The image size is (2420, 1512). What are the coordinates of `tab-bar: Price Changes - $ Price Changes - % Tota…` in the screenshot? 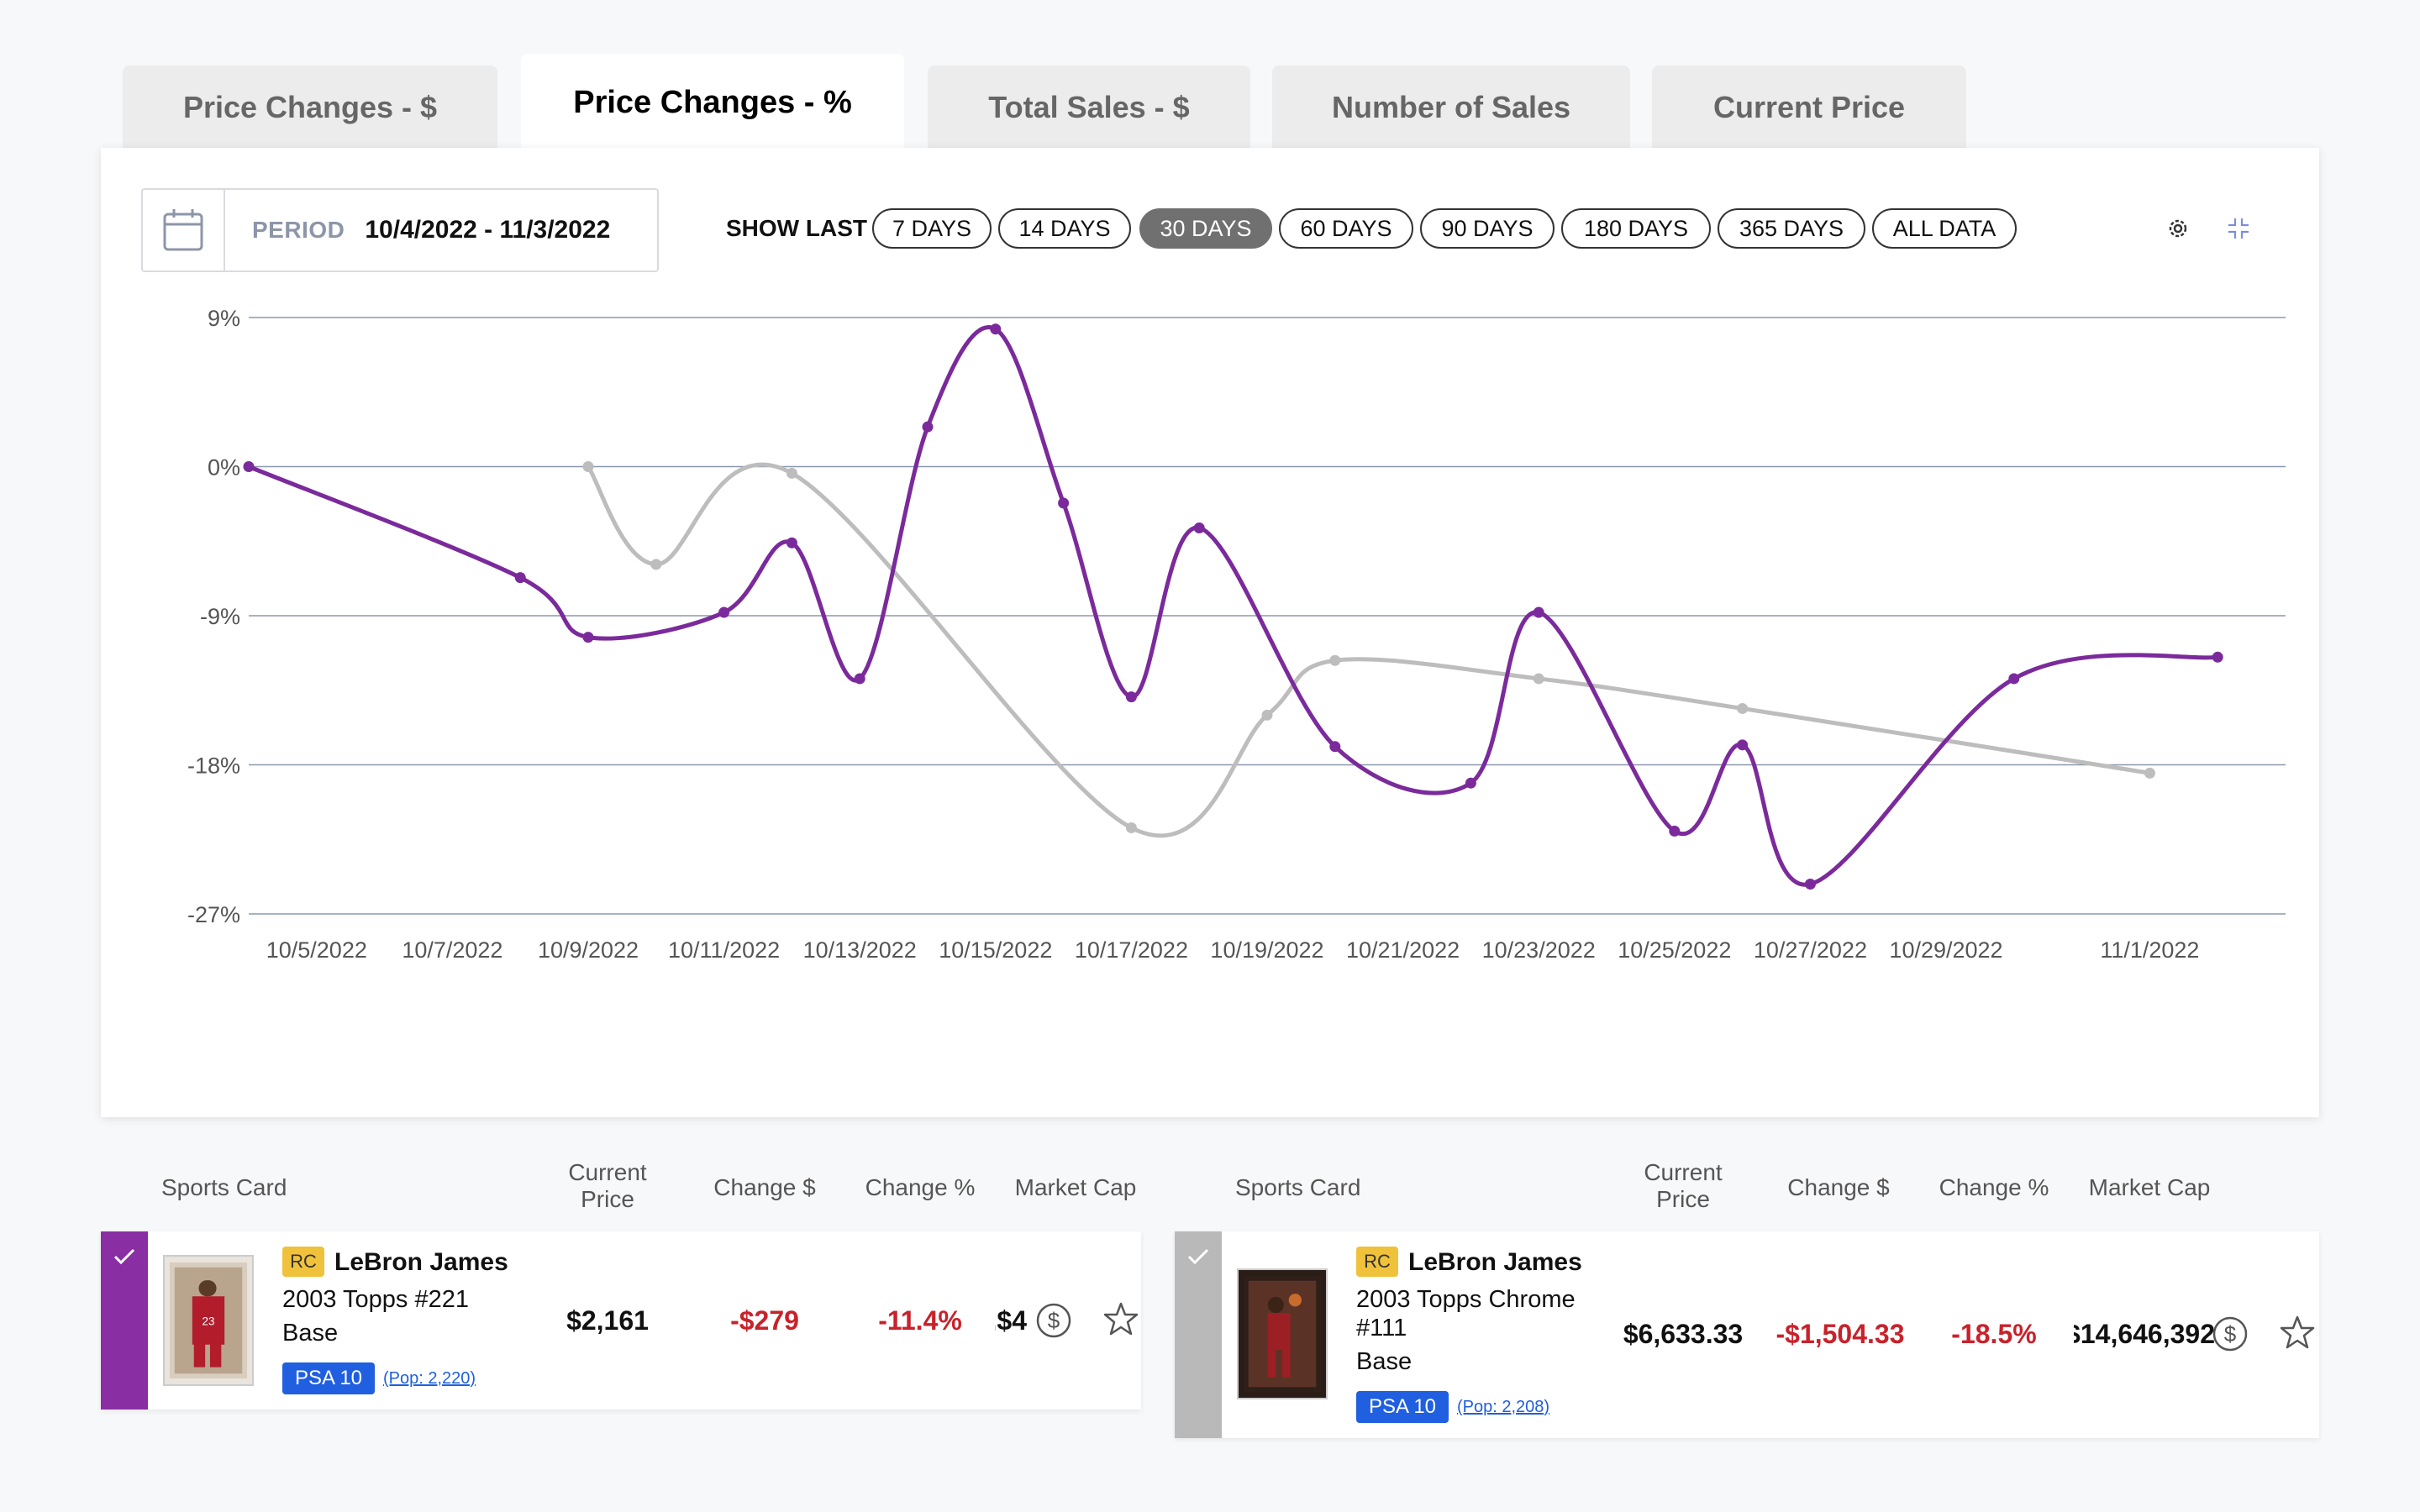 It's located at (1210, 75).